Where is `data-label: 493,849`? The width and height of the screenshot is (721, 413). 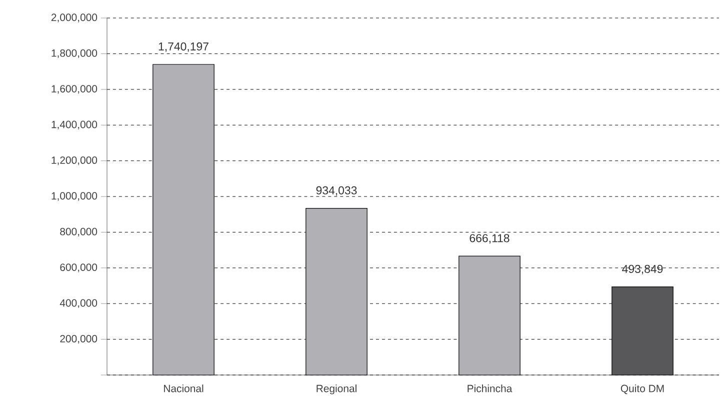 data-label: 493,849 is located at coordinates (642, 269).